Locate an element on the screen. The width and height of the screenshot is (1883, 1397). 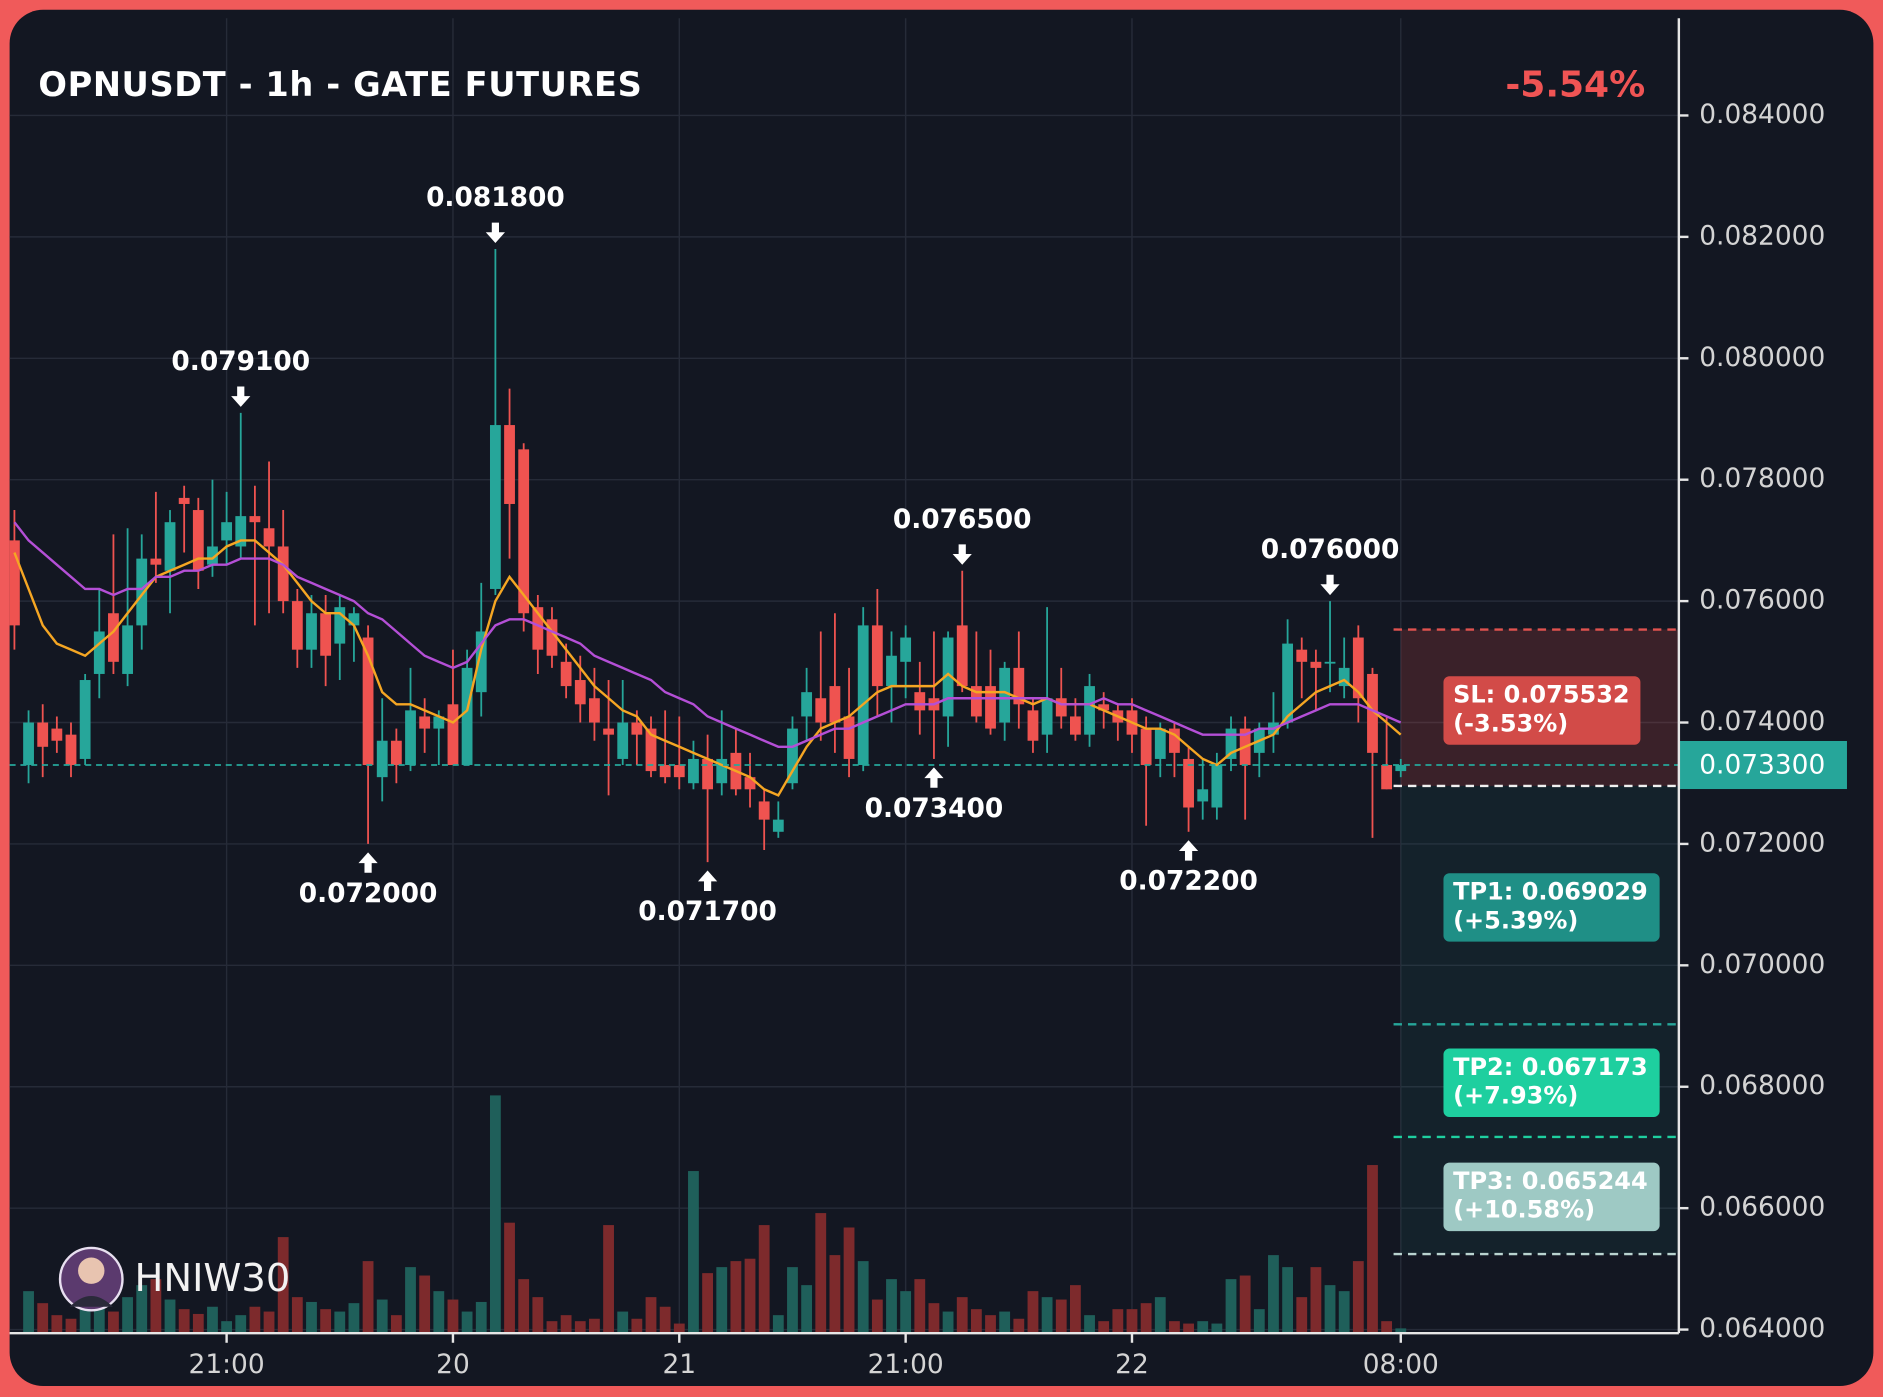
low-label: 0.071700 is located at coordinates (707, 911).